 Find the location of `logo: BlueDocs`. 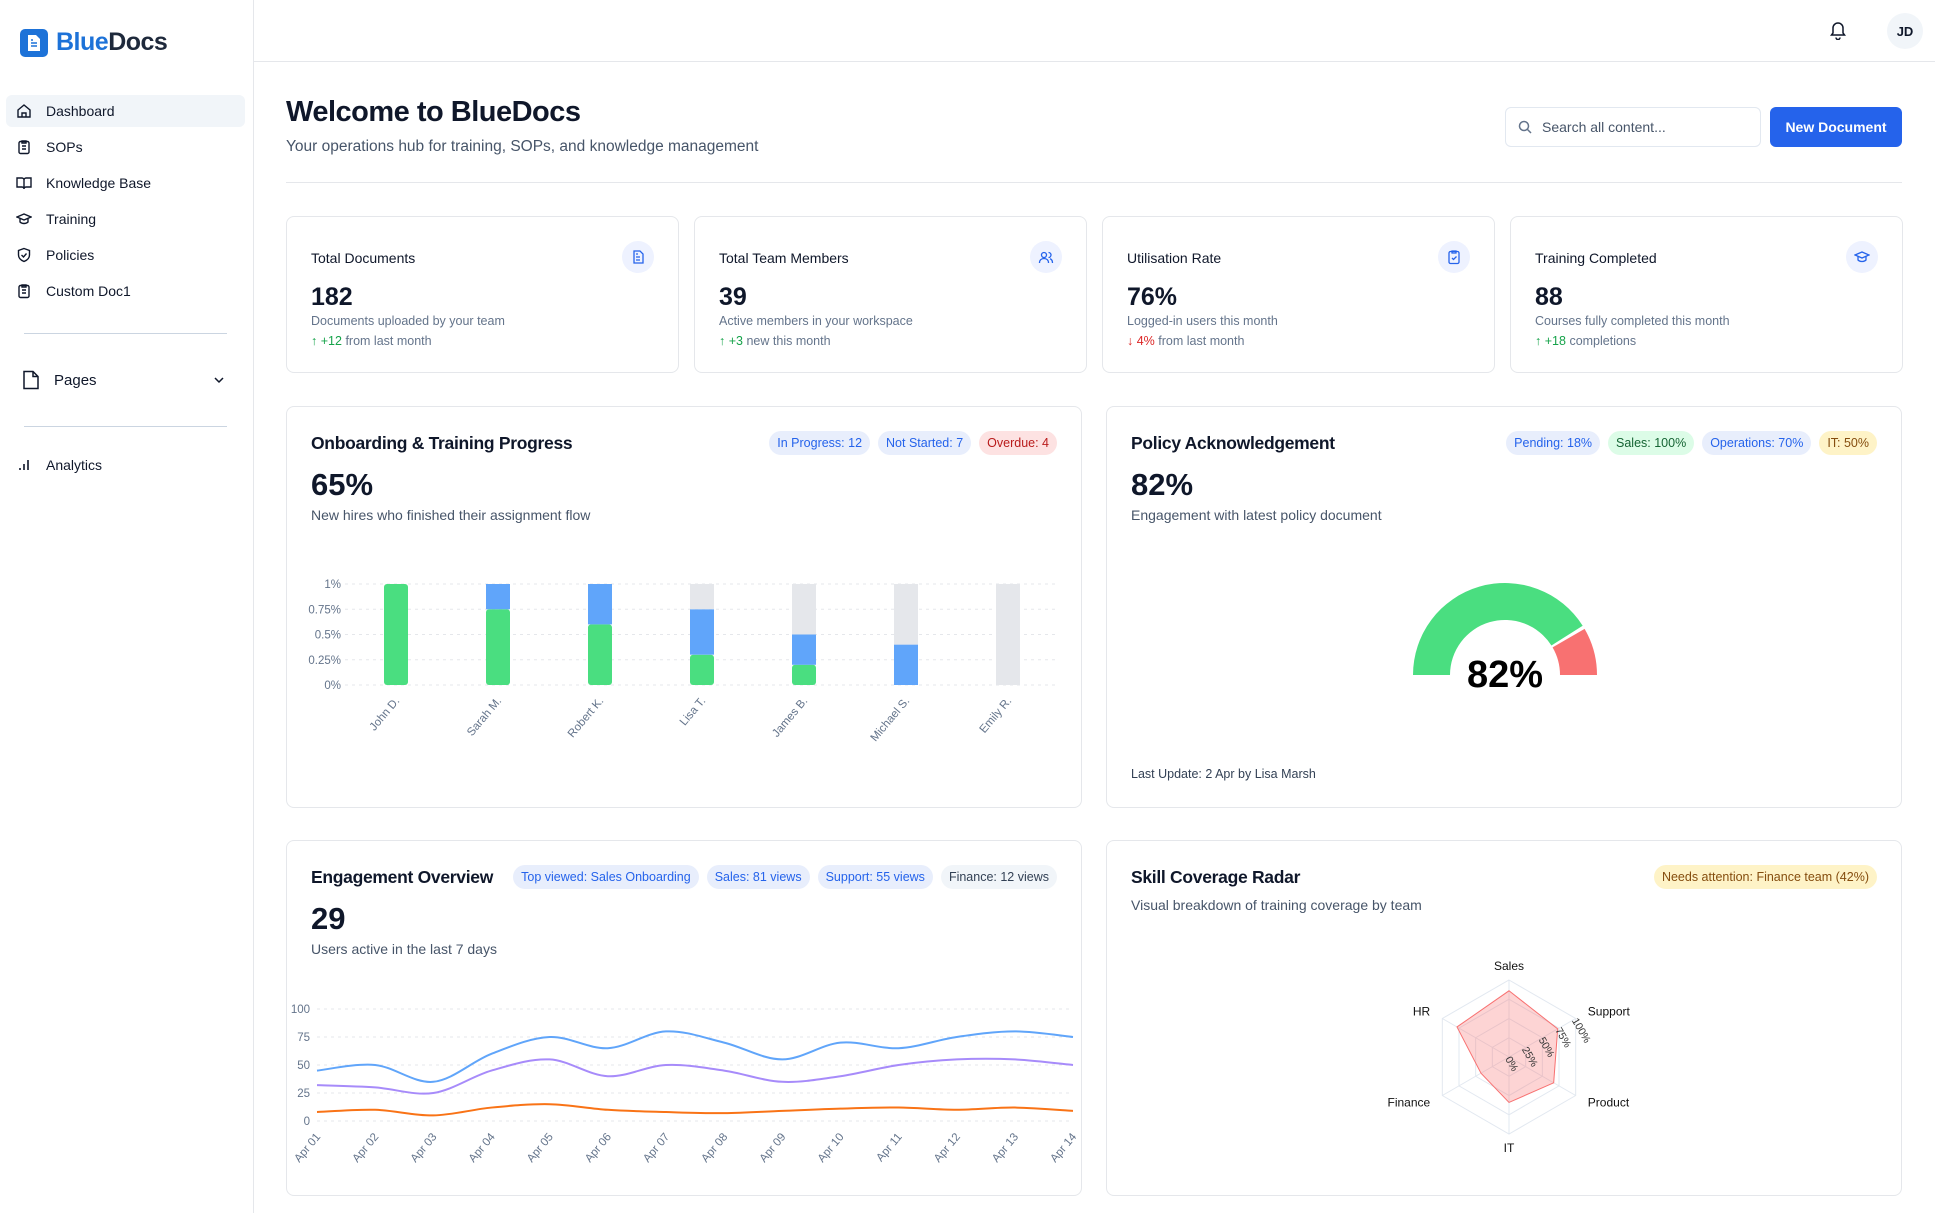

logo: BlueDocs is located at coordinates (94, 42).